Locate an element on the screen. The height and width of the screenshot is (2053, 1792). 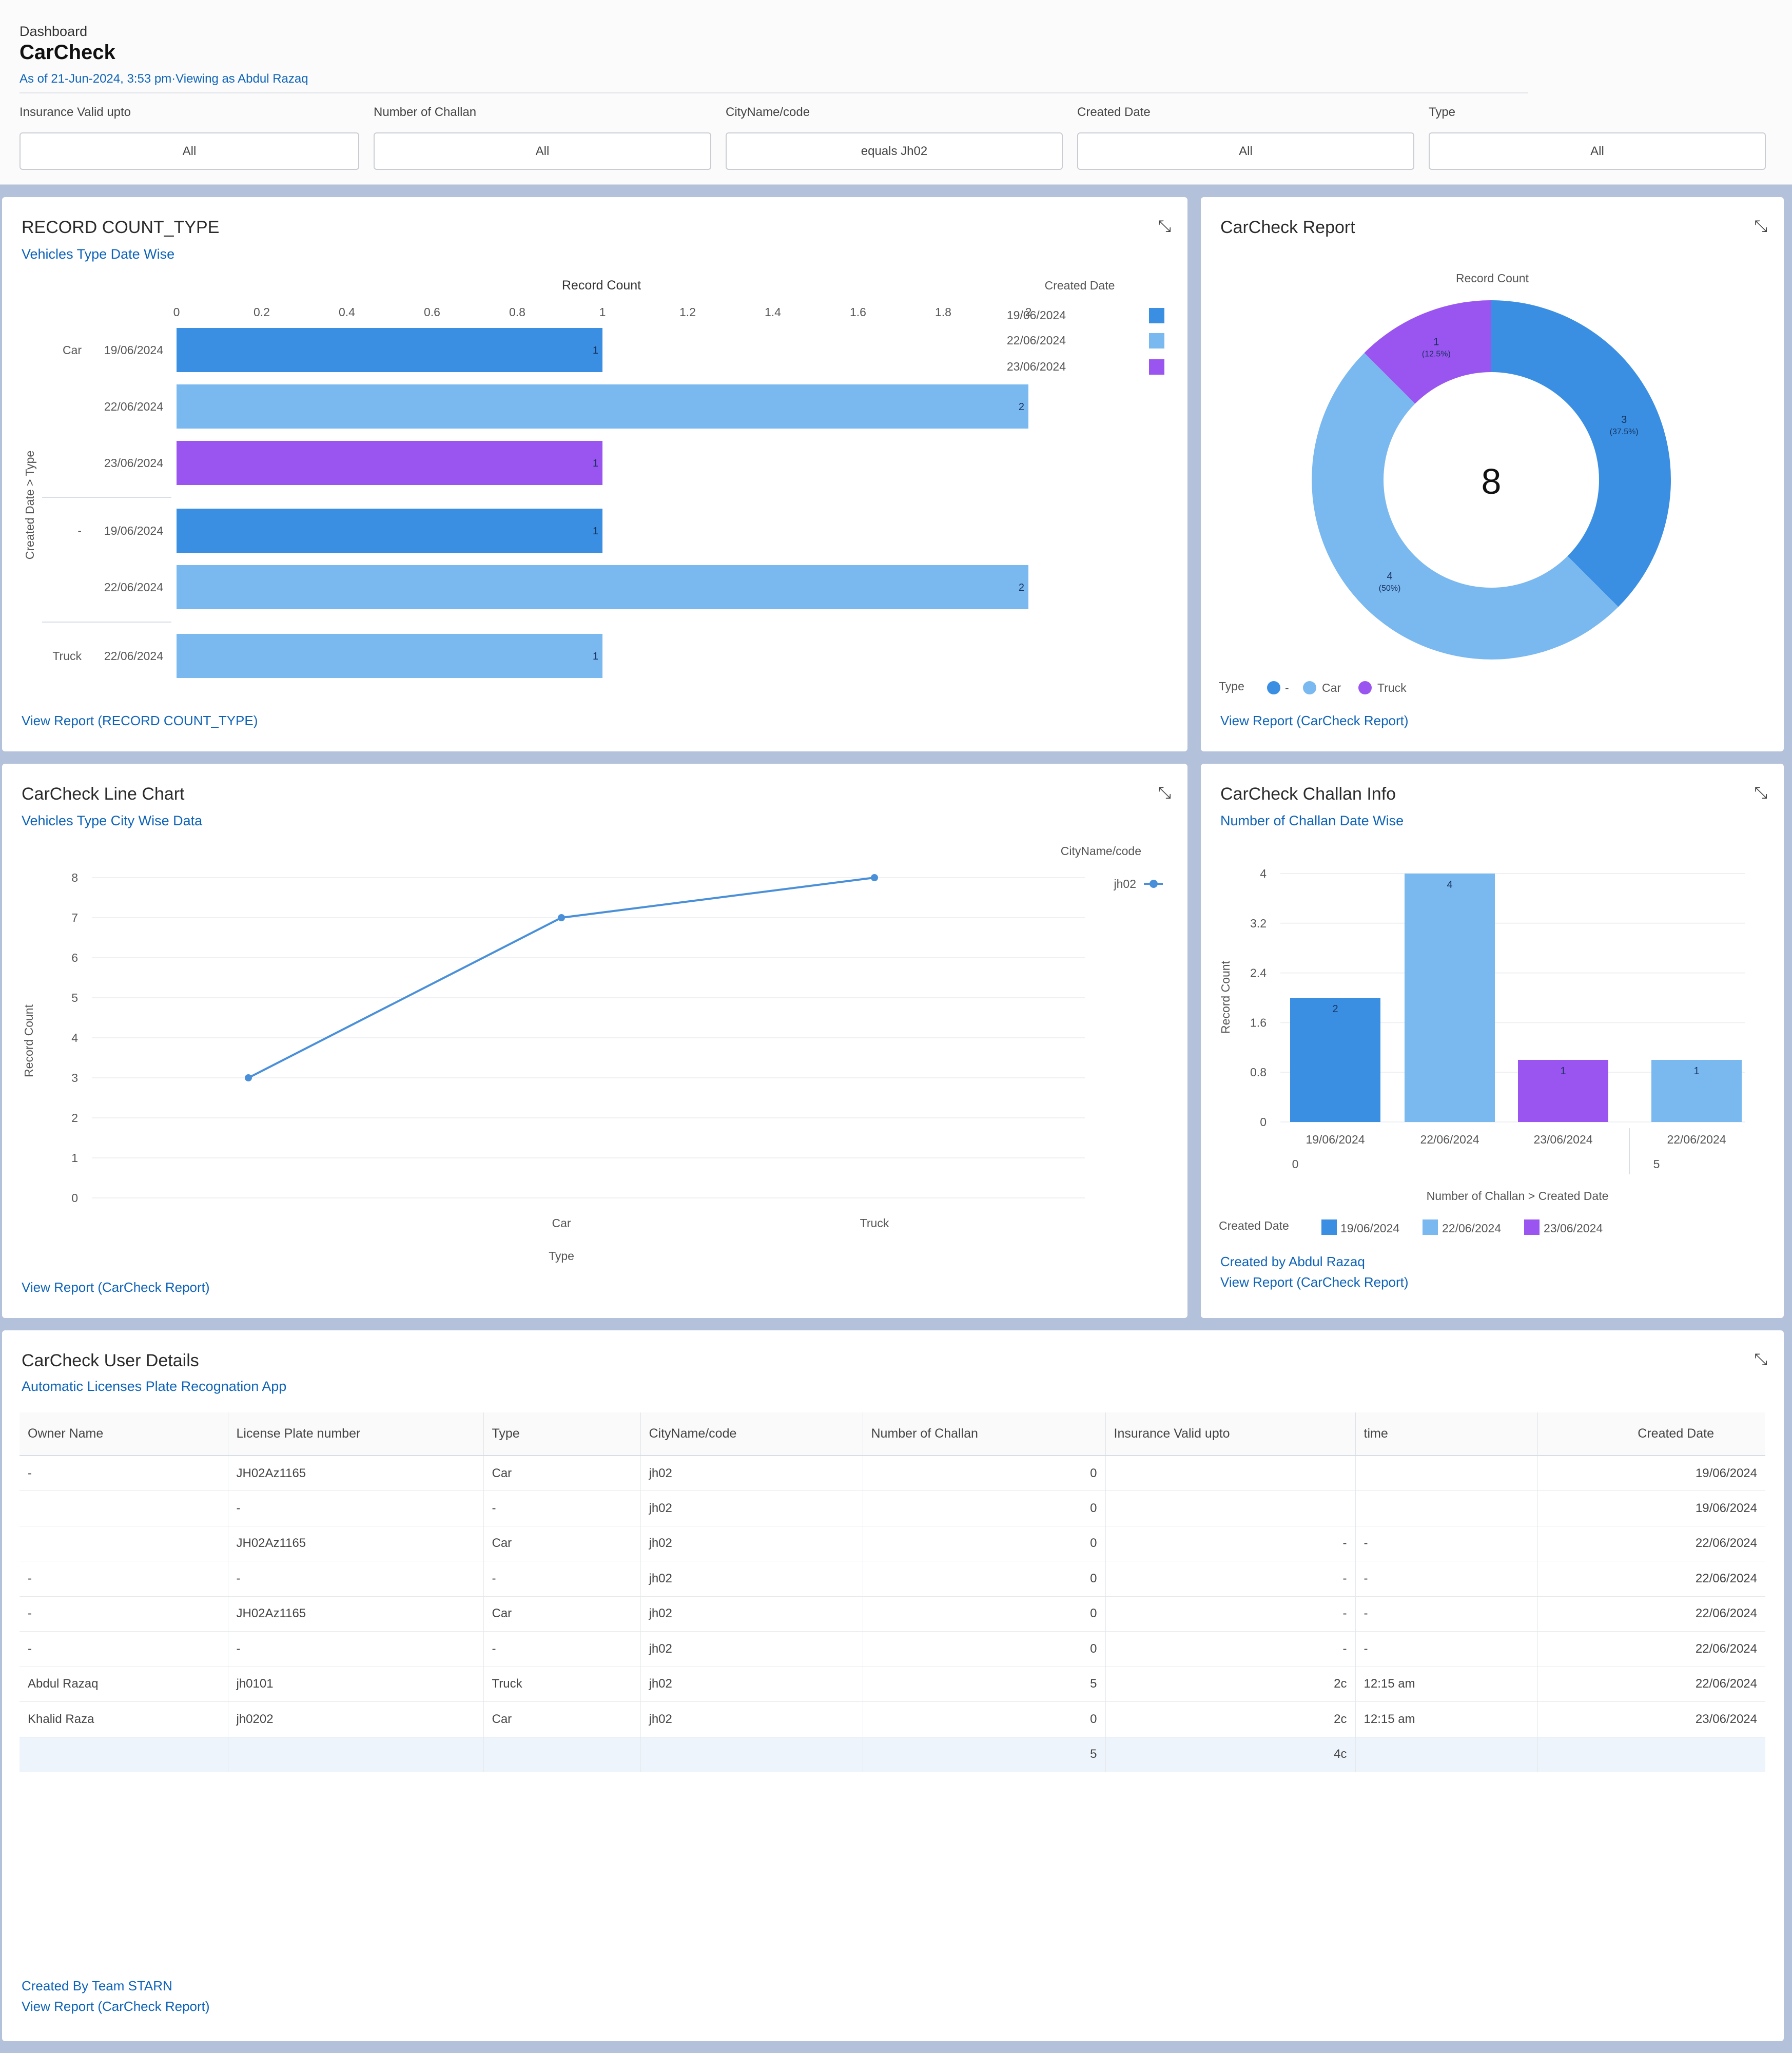
column-header-plate: License Plate number is located at coordinates (356, 1434).